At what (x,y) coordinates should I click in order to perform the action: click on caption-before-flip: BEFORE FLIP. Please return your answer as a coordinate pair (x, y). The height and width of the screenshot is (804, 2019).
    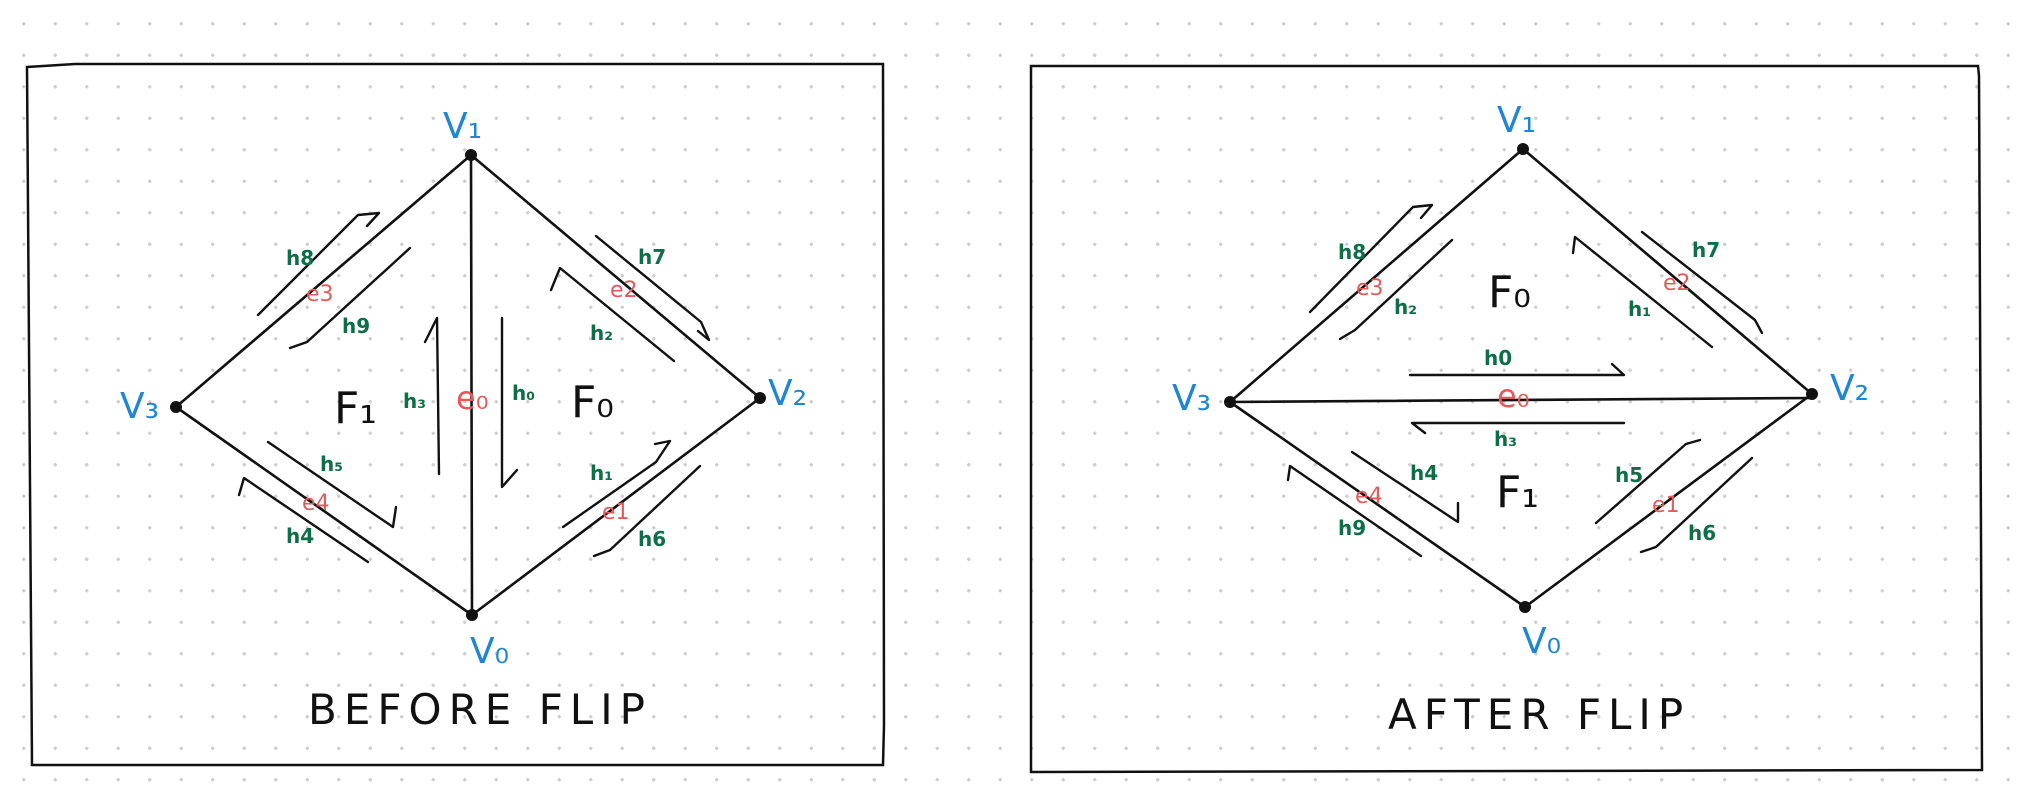
    Looking at the image, I should click on (480, 709).